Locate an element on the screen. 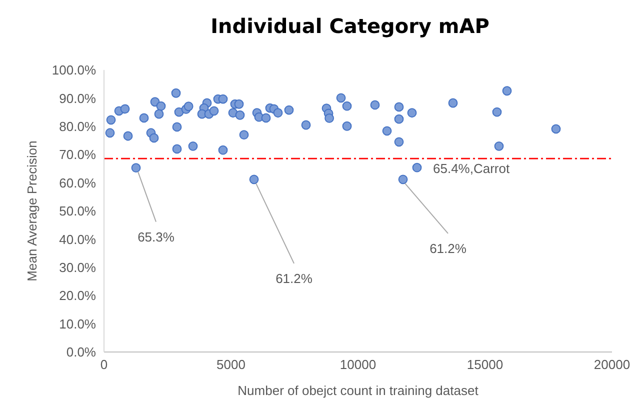  y-tick-label: 60.0% is located at coordinates (77, 182).